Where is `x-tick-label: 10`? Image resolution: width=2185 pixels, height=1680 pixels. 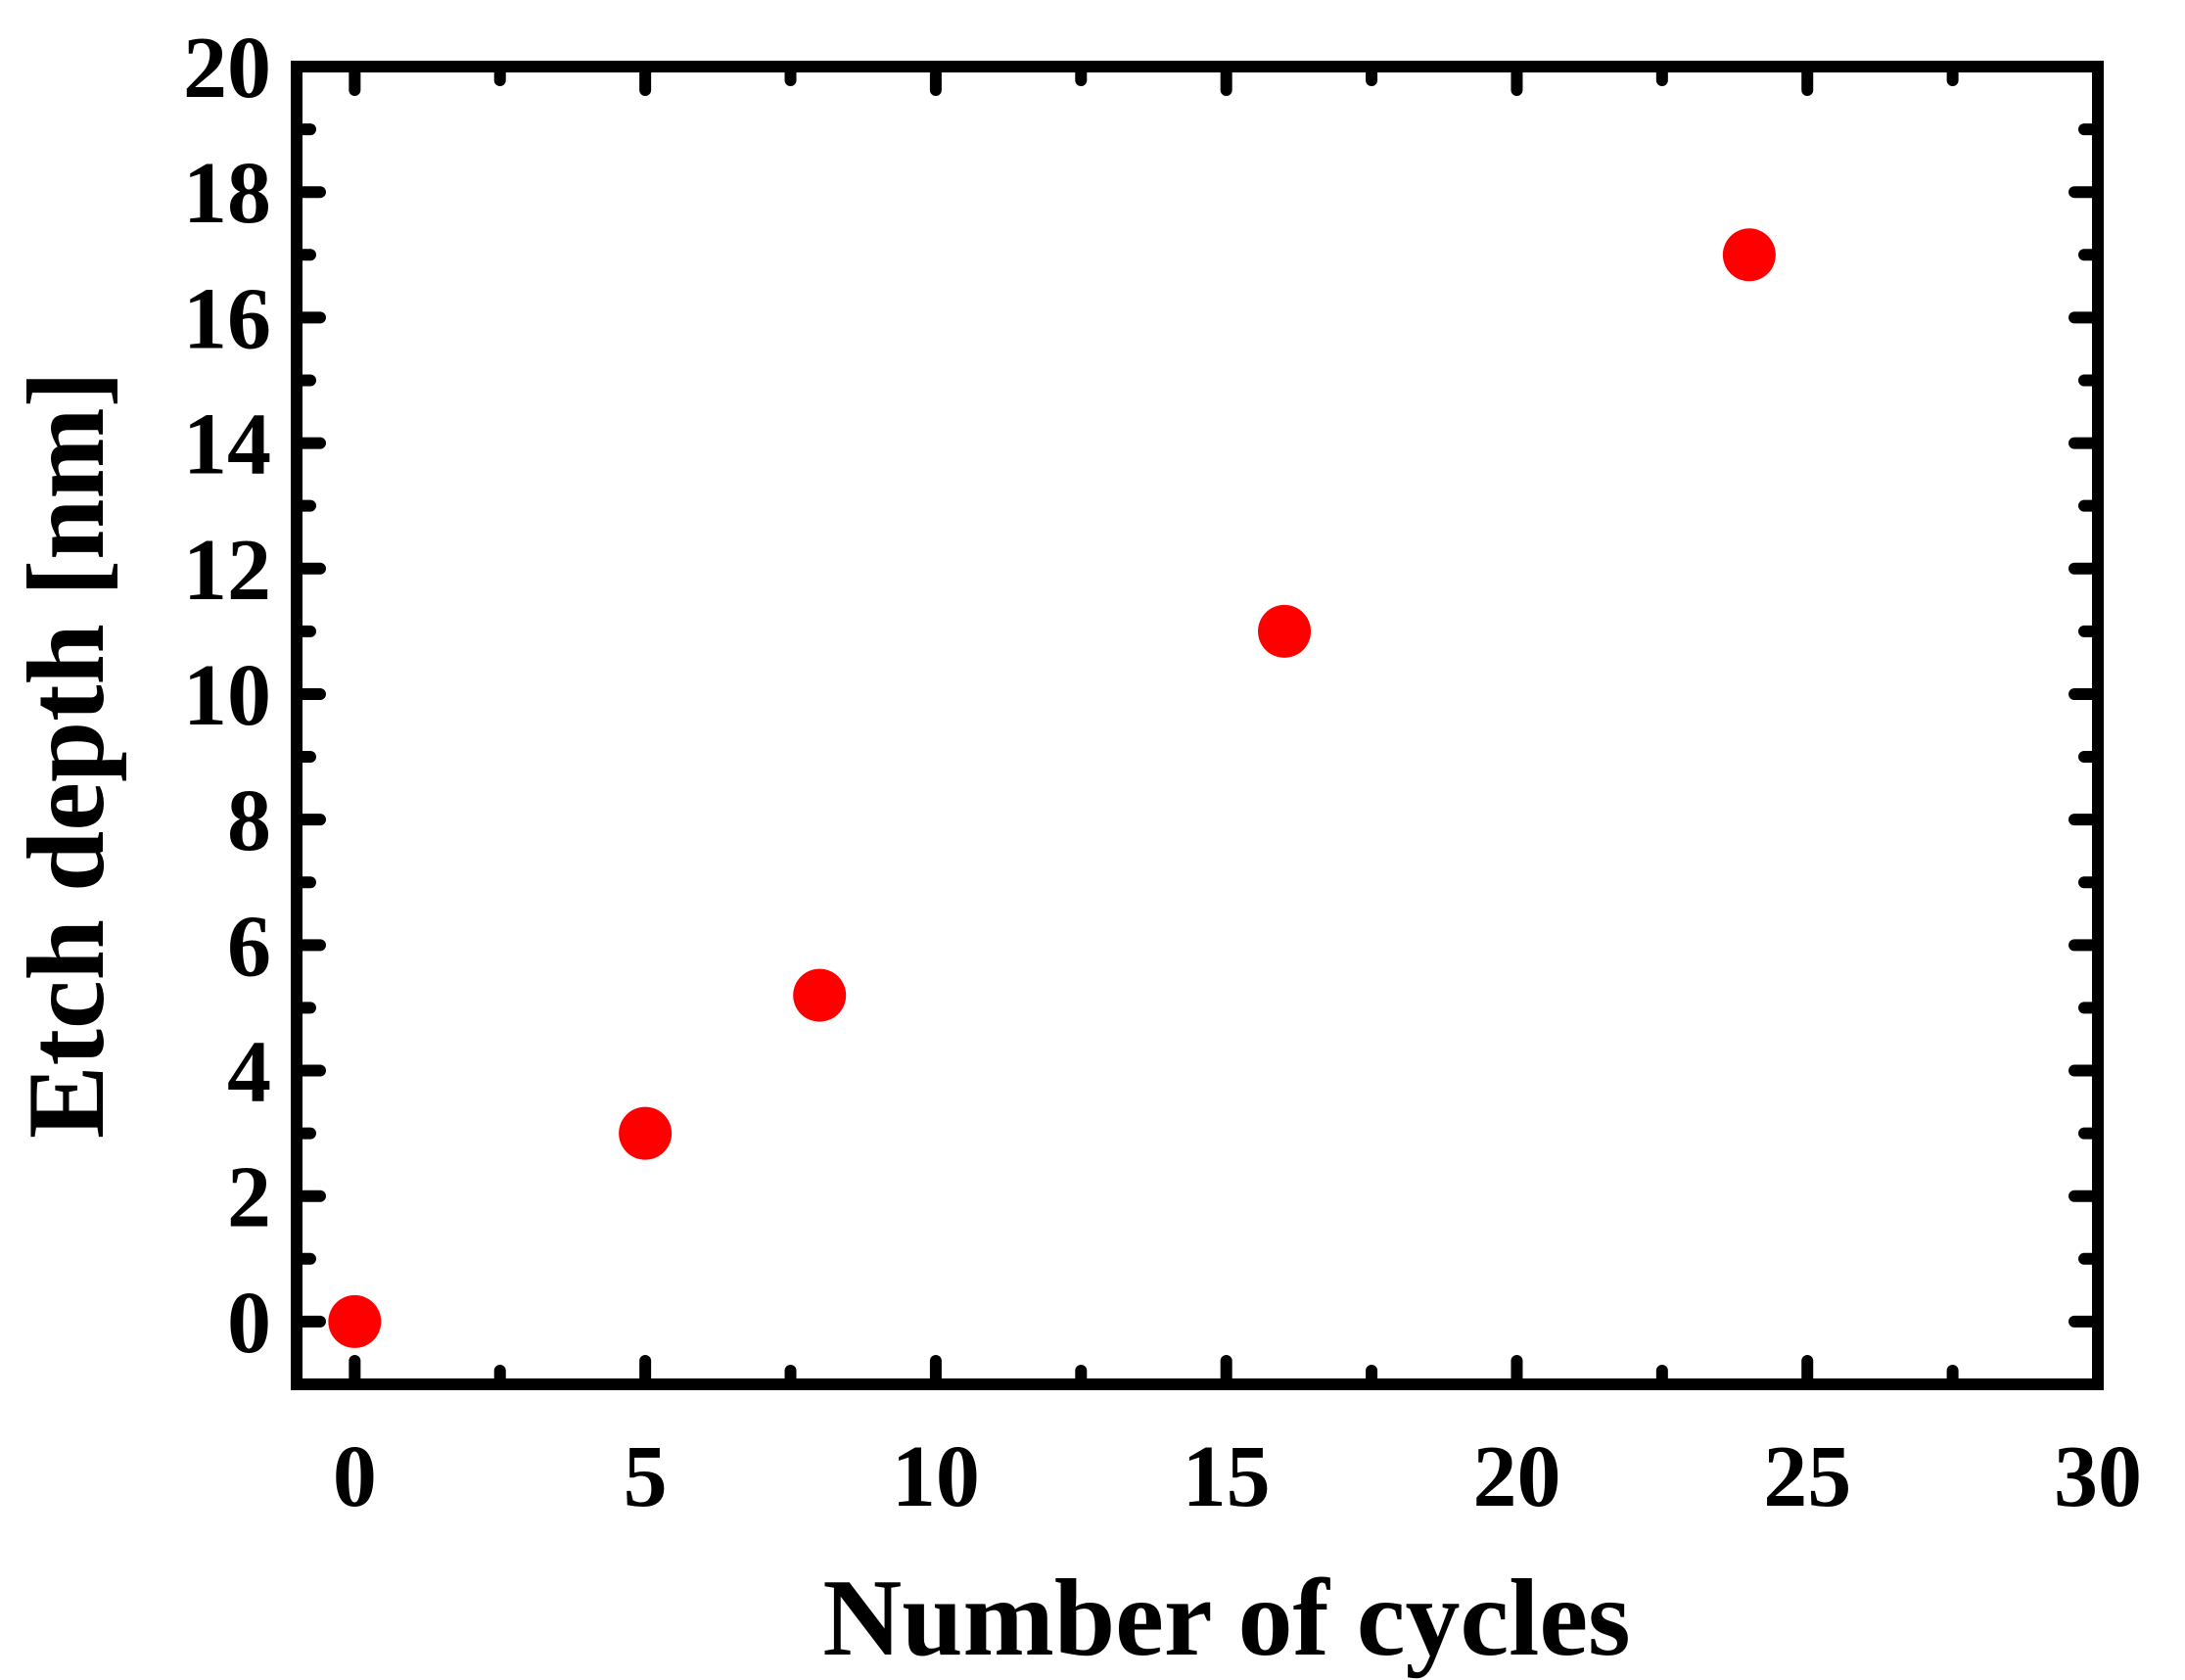 x-tick-label: 10 is located at coordinates (936, 1476).